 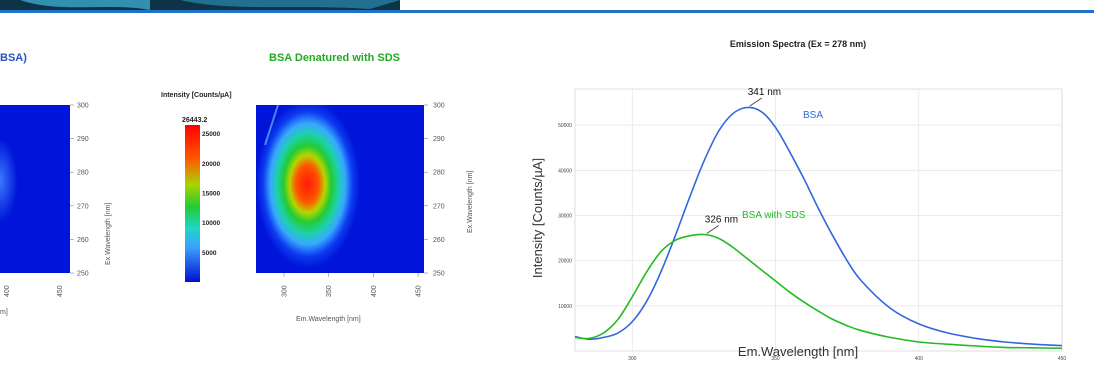 I want to click on left-ytick-label: 280, so click(x=83, y=173).